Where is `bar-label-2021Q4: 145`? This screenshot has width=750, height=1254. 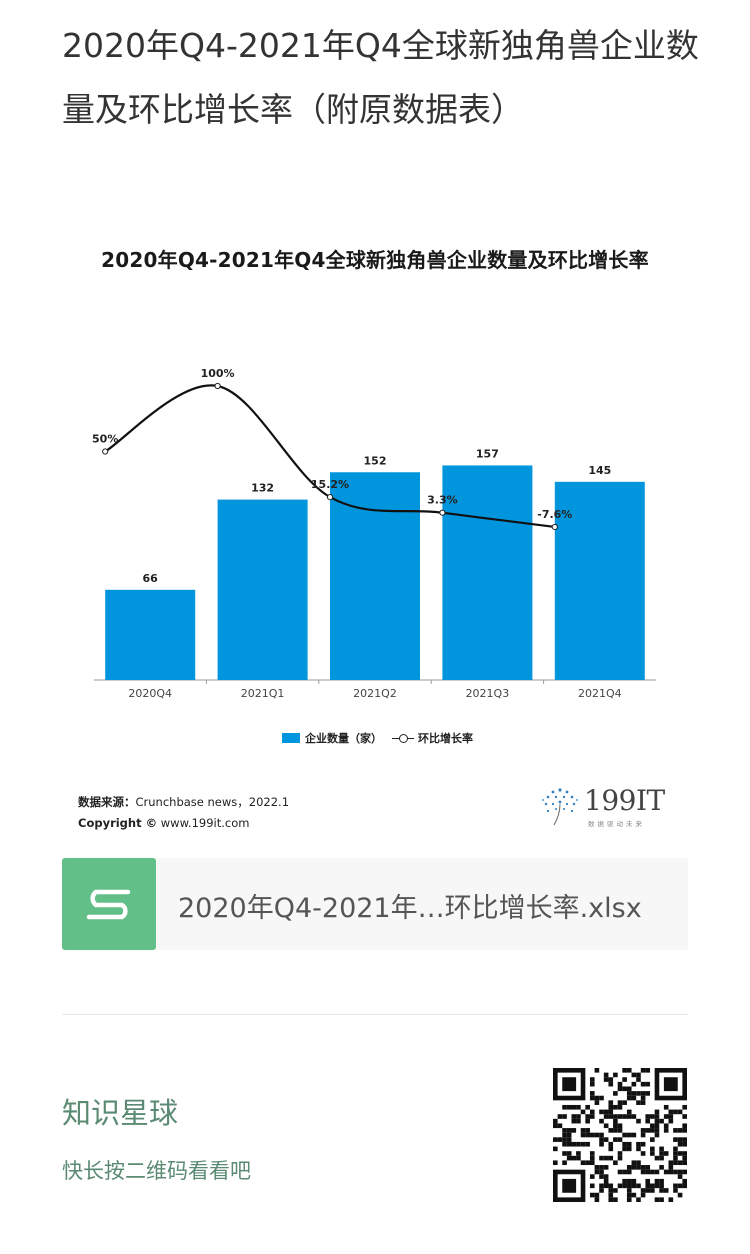 bar-label-2021Q4: 145 is located at coordinates (599, 470).